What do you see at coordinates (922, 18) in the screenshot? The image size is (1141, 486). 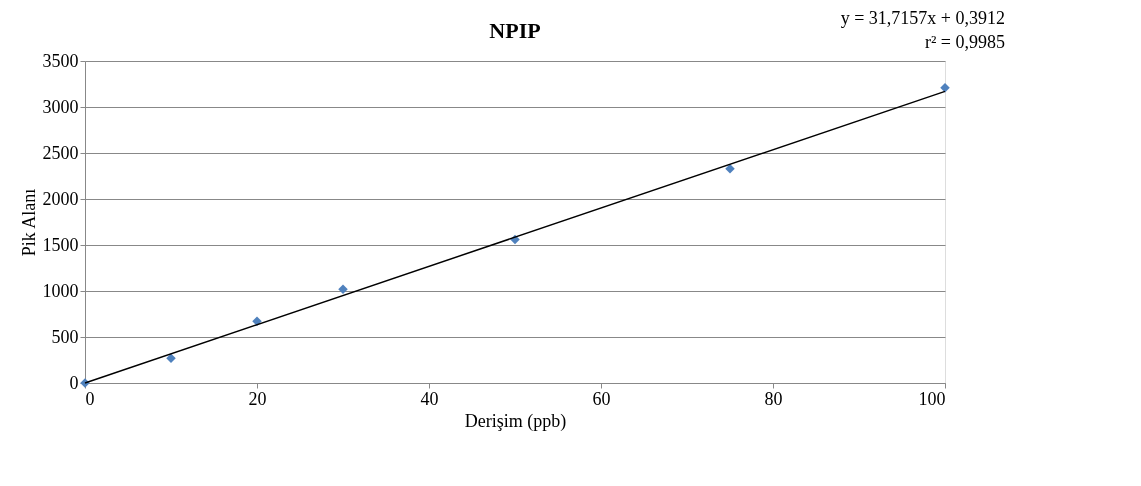 I see `text: y = 31,7157x + 0,3912` at bounding box center [922, 18].